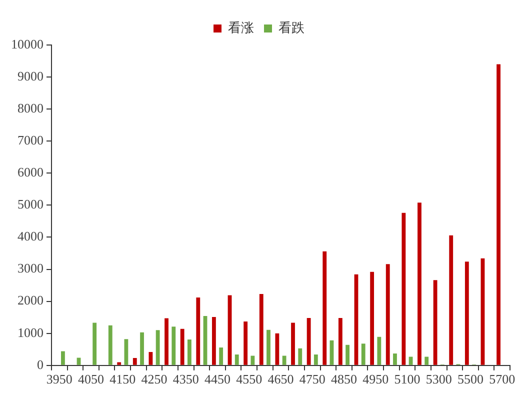 This screenshot has height=398, width=530. What do you see at coordinates (312, 379) in the screenshot?
I see `x-tick-label: 4750` at bounding box center [312, 379].